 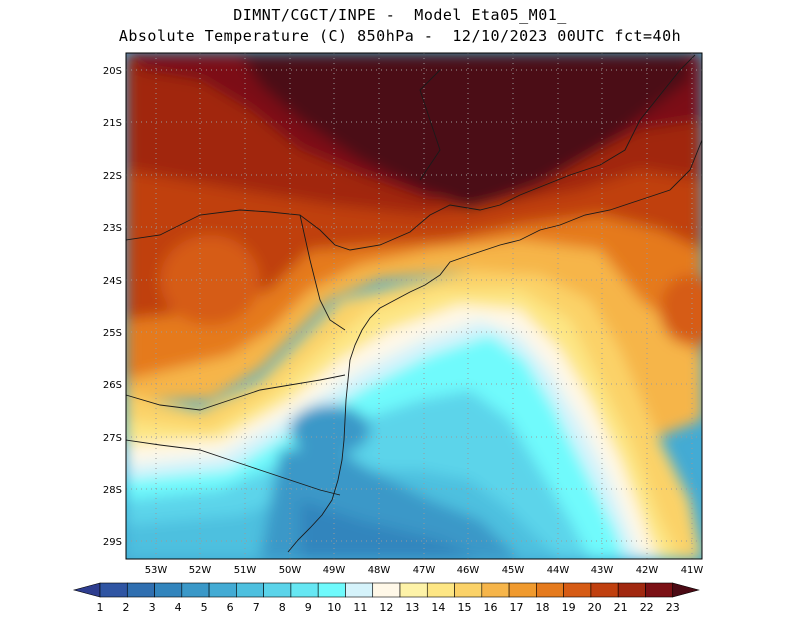 I want to click on colorbar, so click(x=386, y=590).